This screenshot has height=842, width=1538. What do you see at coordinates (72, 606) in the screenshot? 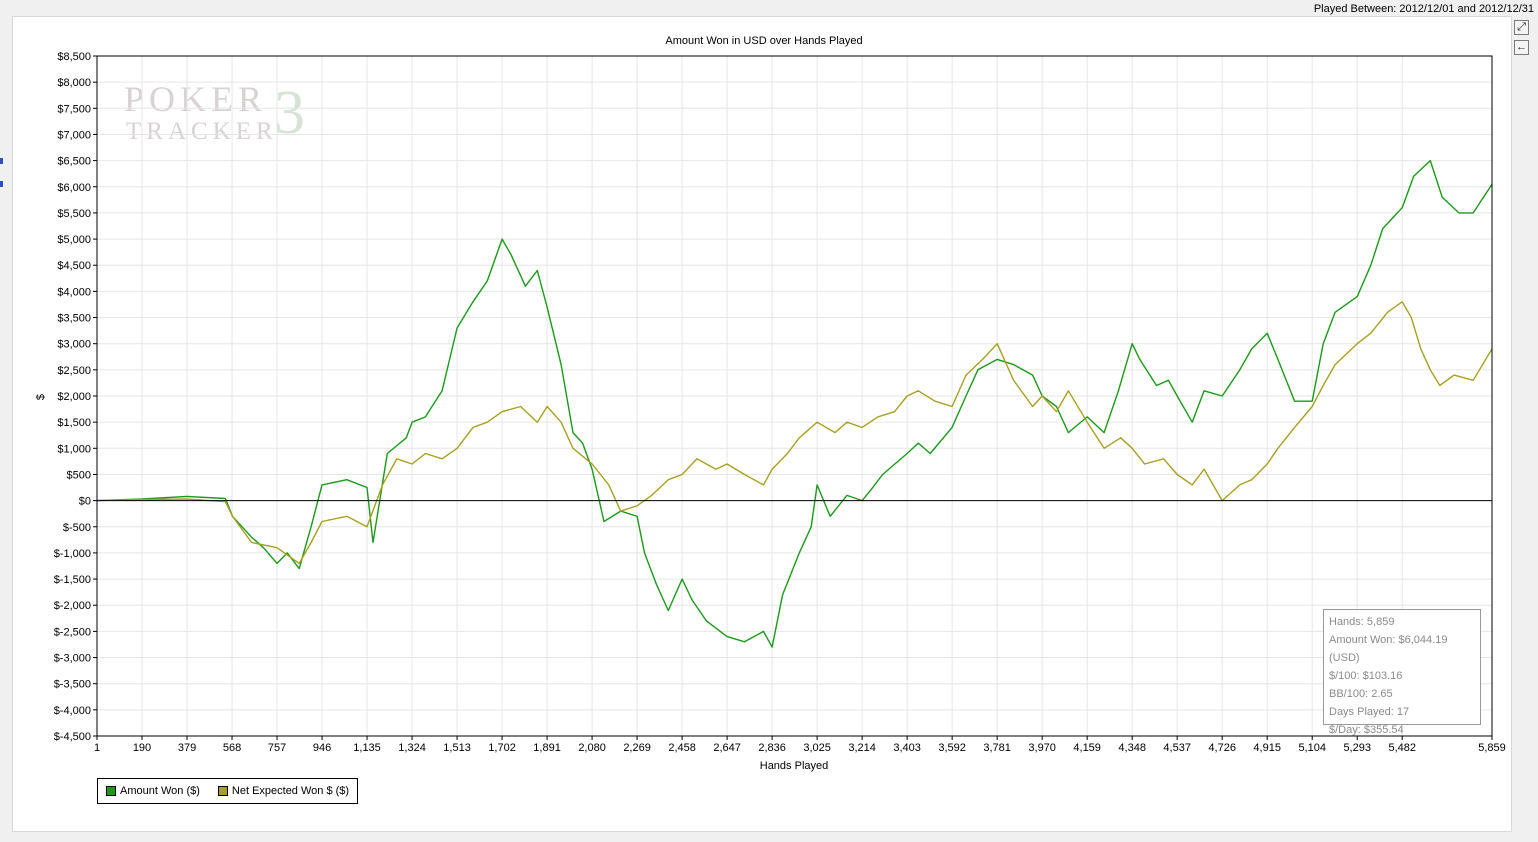
I see `y-tick-label: $-2,000` at bounding box center [72, 606].